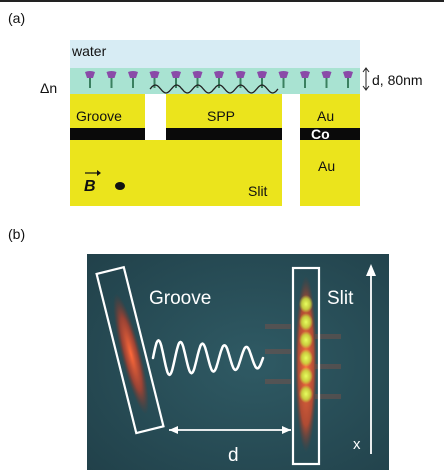  Describe the element at coordinates (208, 358) in the screenshot. I see `spp-wave-b` at that location.